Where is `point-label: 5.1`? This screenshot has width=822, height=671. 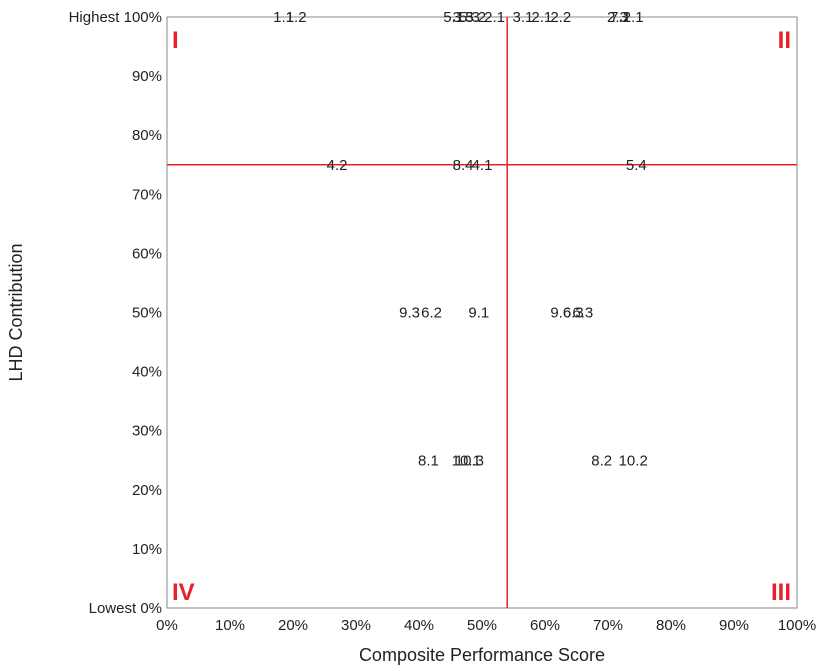
point-label: 5.1 is located at coordinates (453, 17).